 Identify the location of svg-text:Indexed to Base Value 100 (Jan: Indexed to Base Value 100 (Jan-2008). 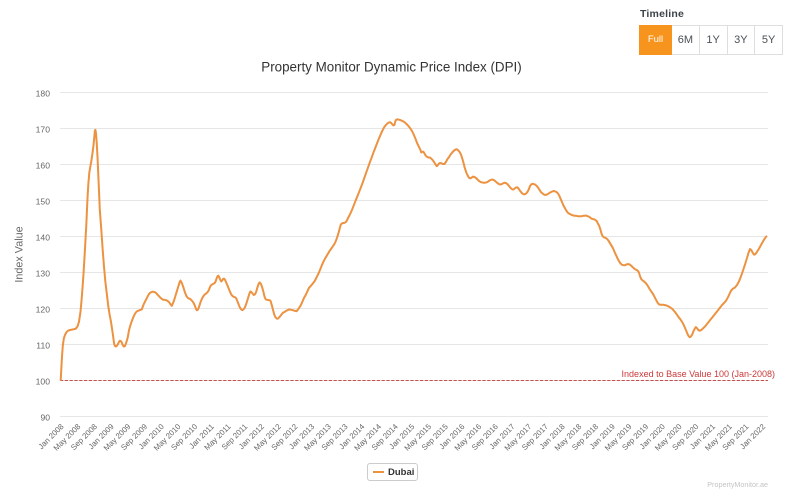
(698, 374).